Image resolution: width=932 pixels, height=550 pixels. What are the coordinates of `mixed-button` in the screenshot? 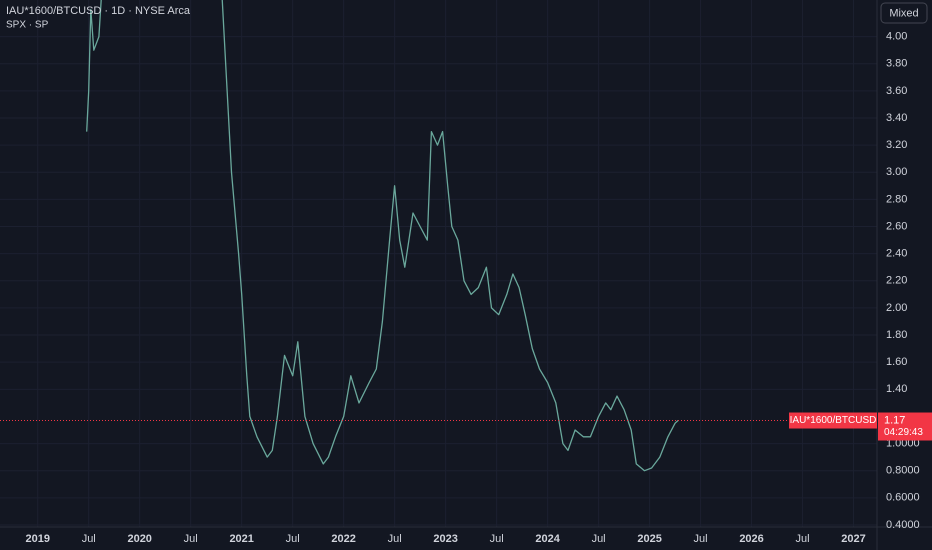 It's located at (904, 13).